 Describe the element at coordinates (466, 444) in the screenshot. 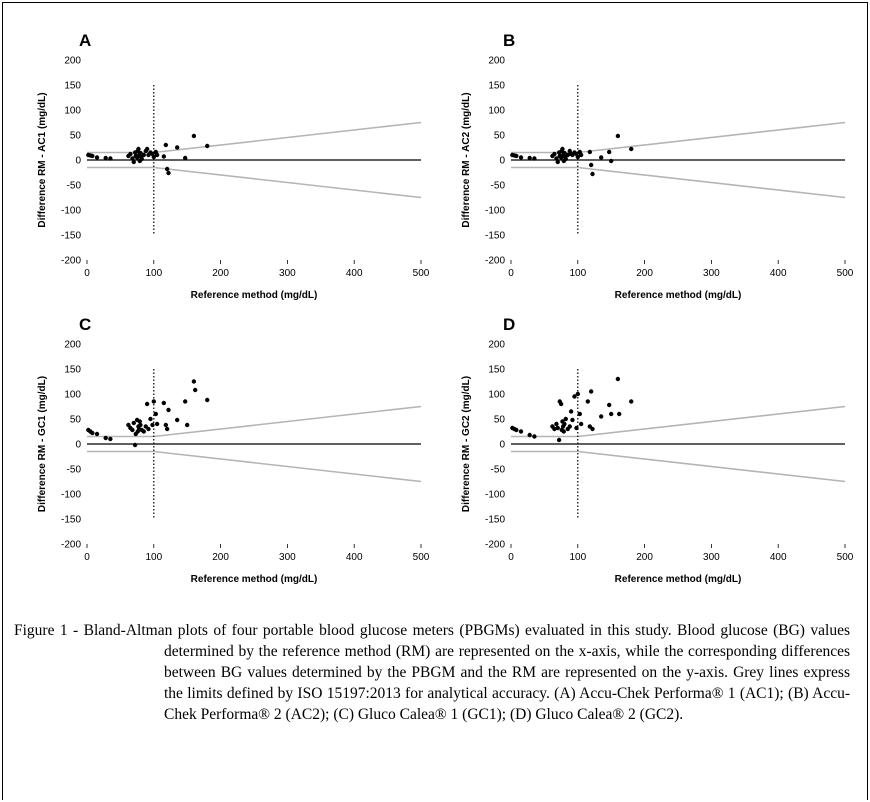

I see `y-axis-label: Difference RM - GC2 (mg/dL)` at that location.